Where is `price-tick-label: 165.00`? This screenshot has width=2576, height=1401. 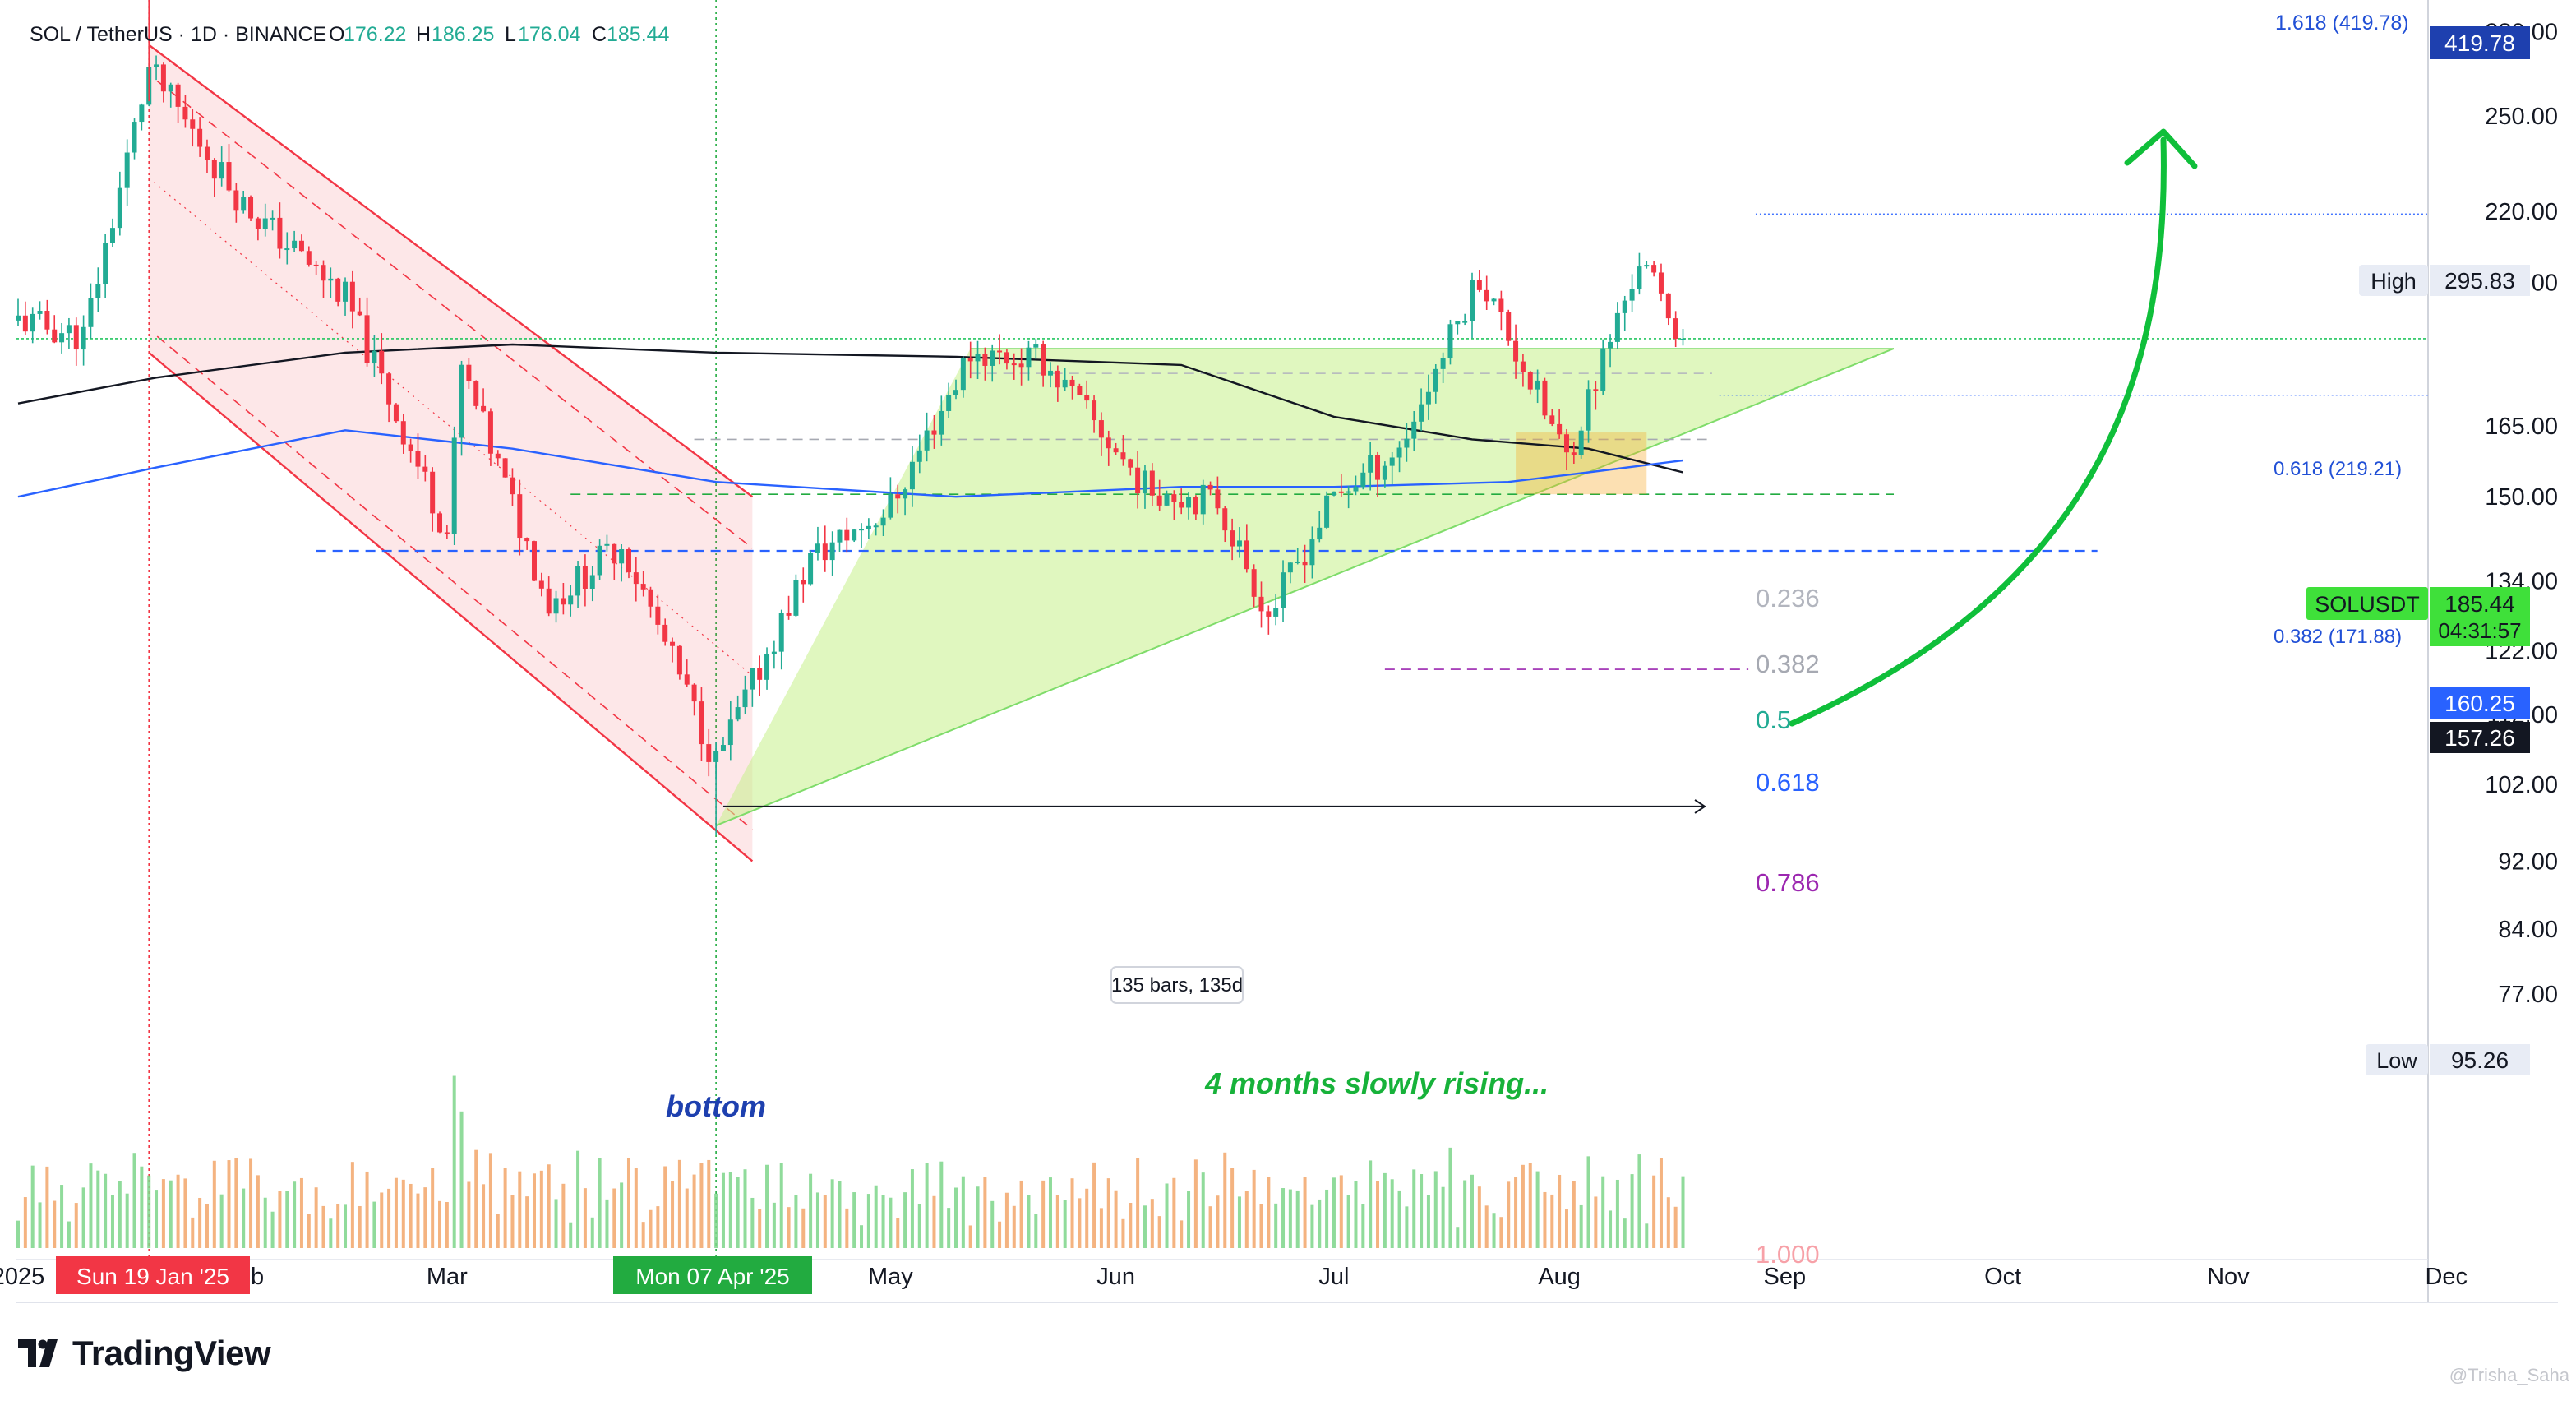
price-tick-label: 165.00 is located at coordinates (2521, 427).